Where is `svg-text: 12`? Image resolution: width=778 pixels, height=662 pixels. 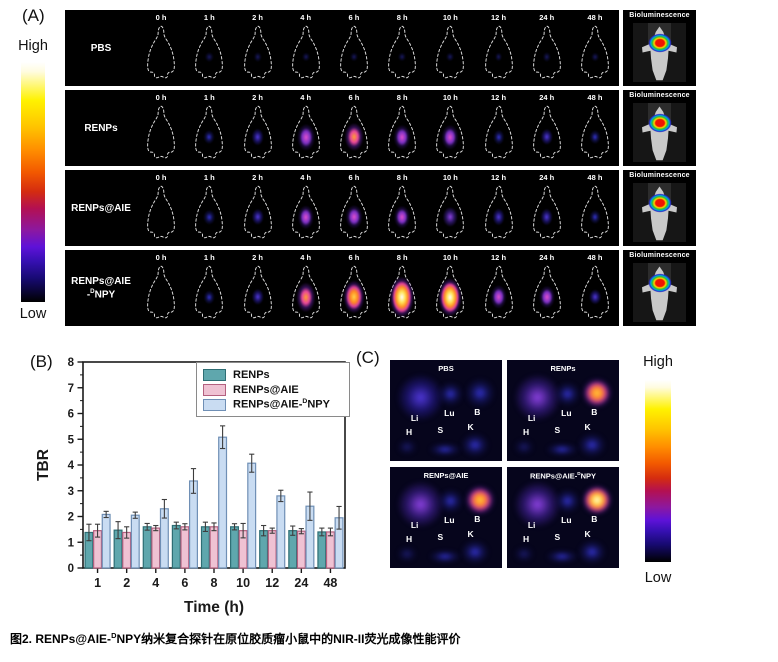
svg-text: 12 is located at coordinates (272, 583).